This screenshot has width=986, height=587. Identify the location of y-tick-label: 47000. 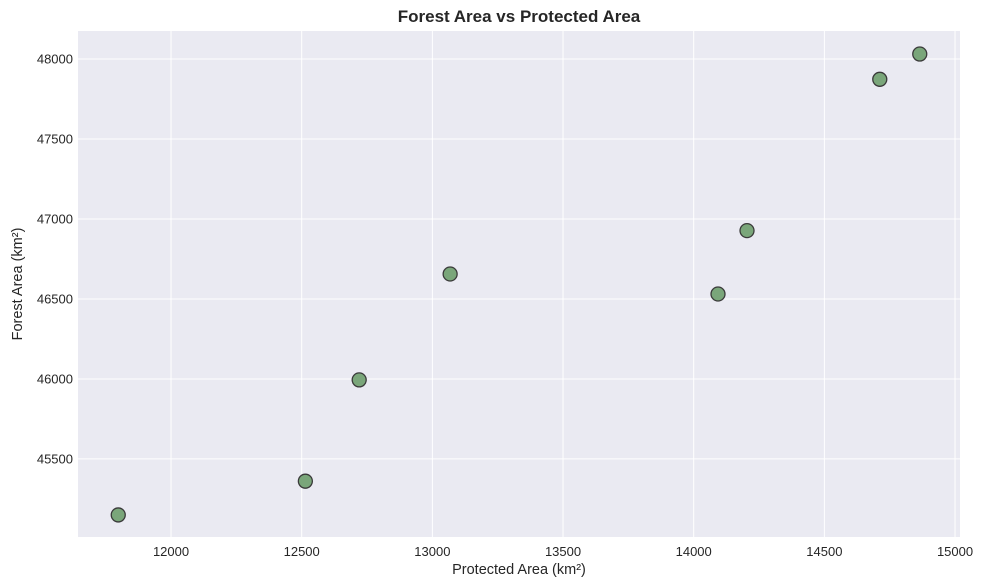
(55, 218).